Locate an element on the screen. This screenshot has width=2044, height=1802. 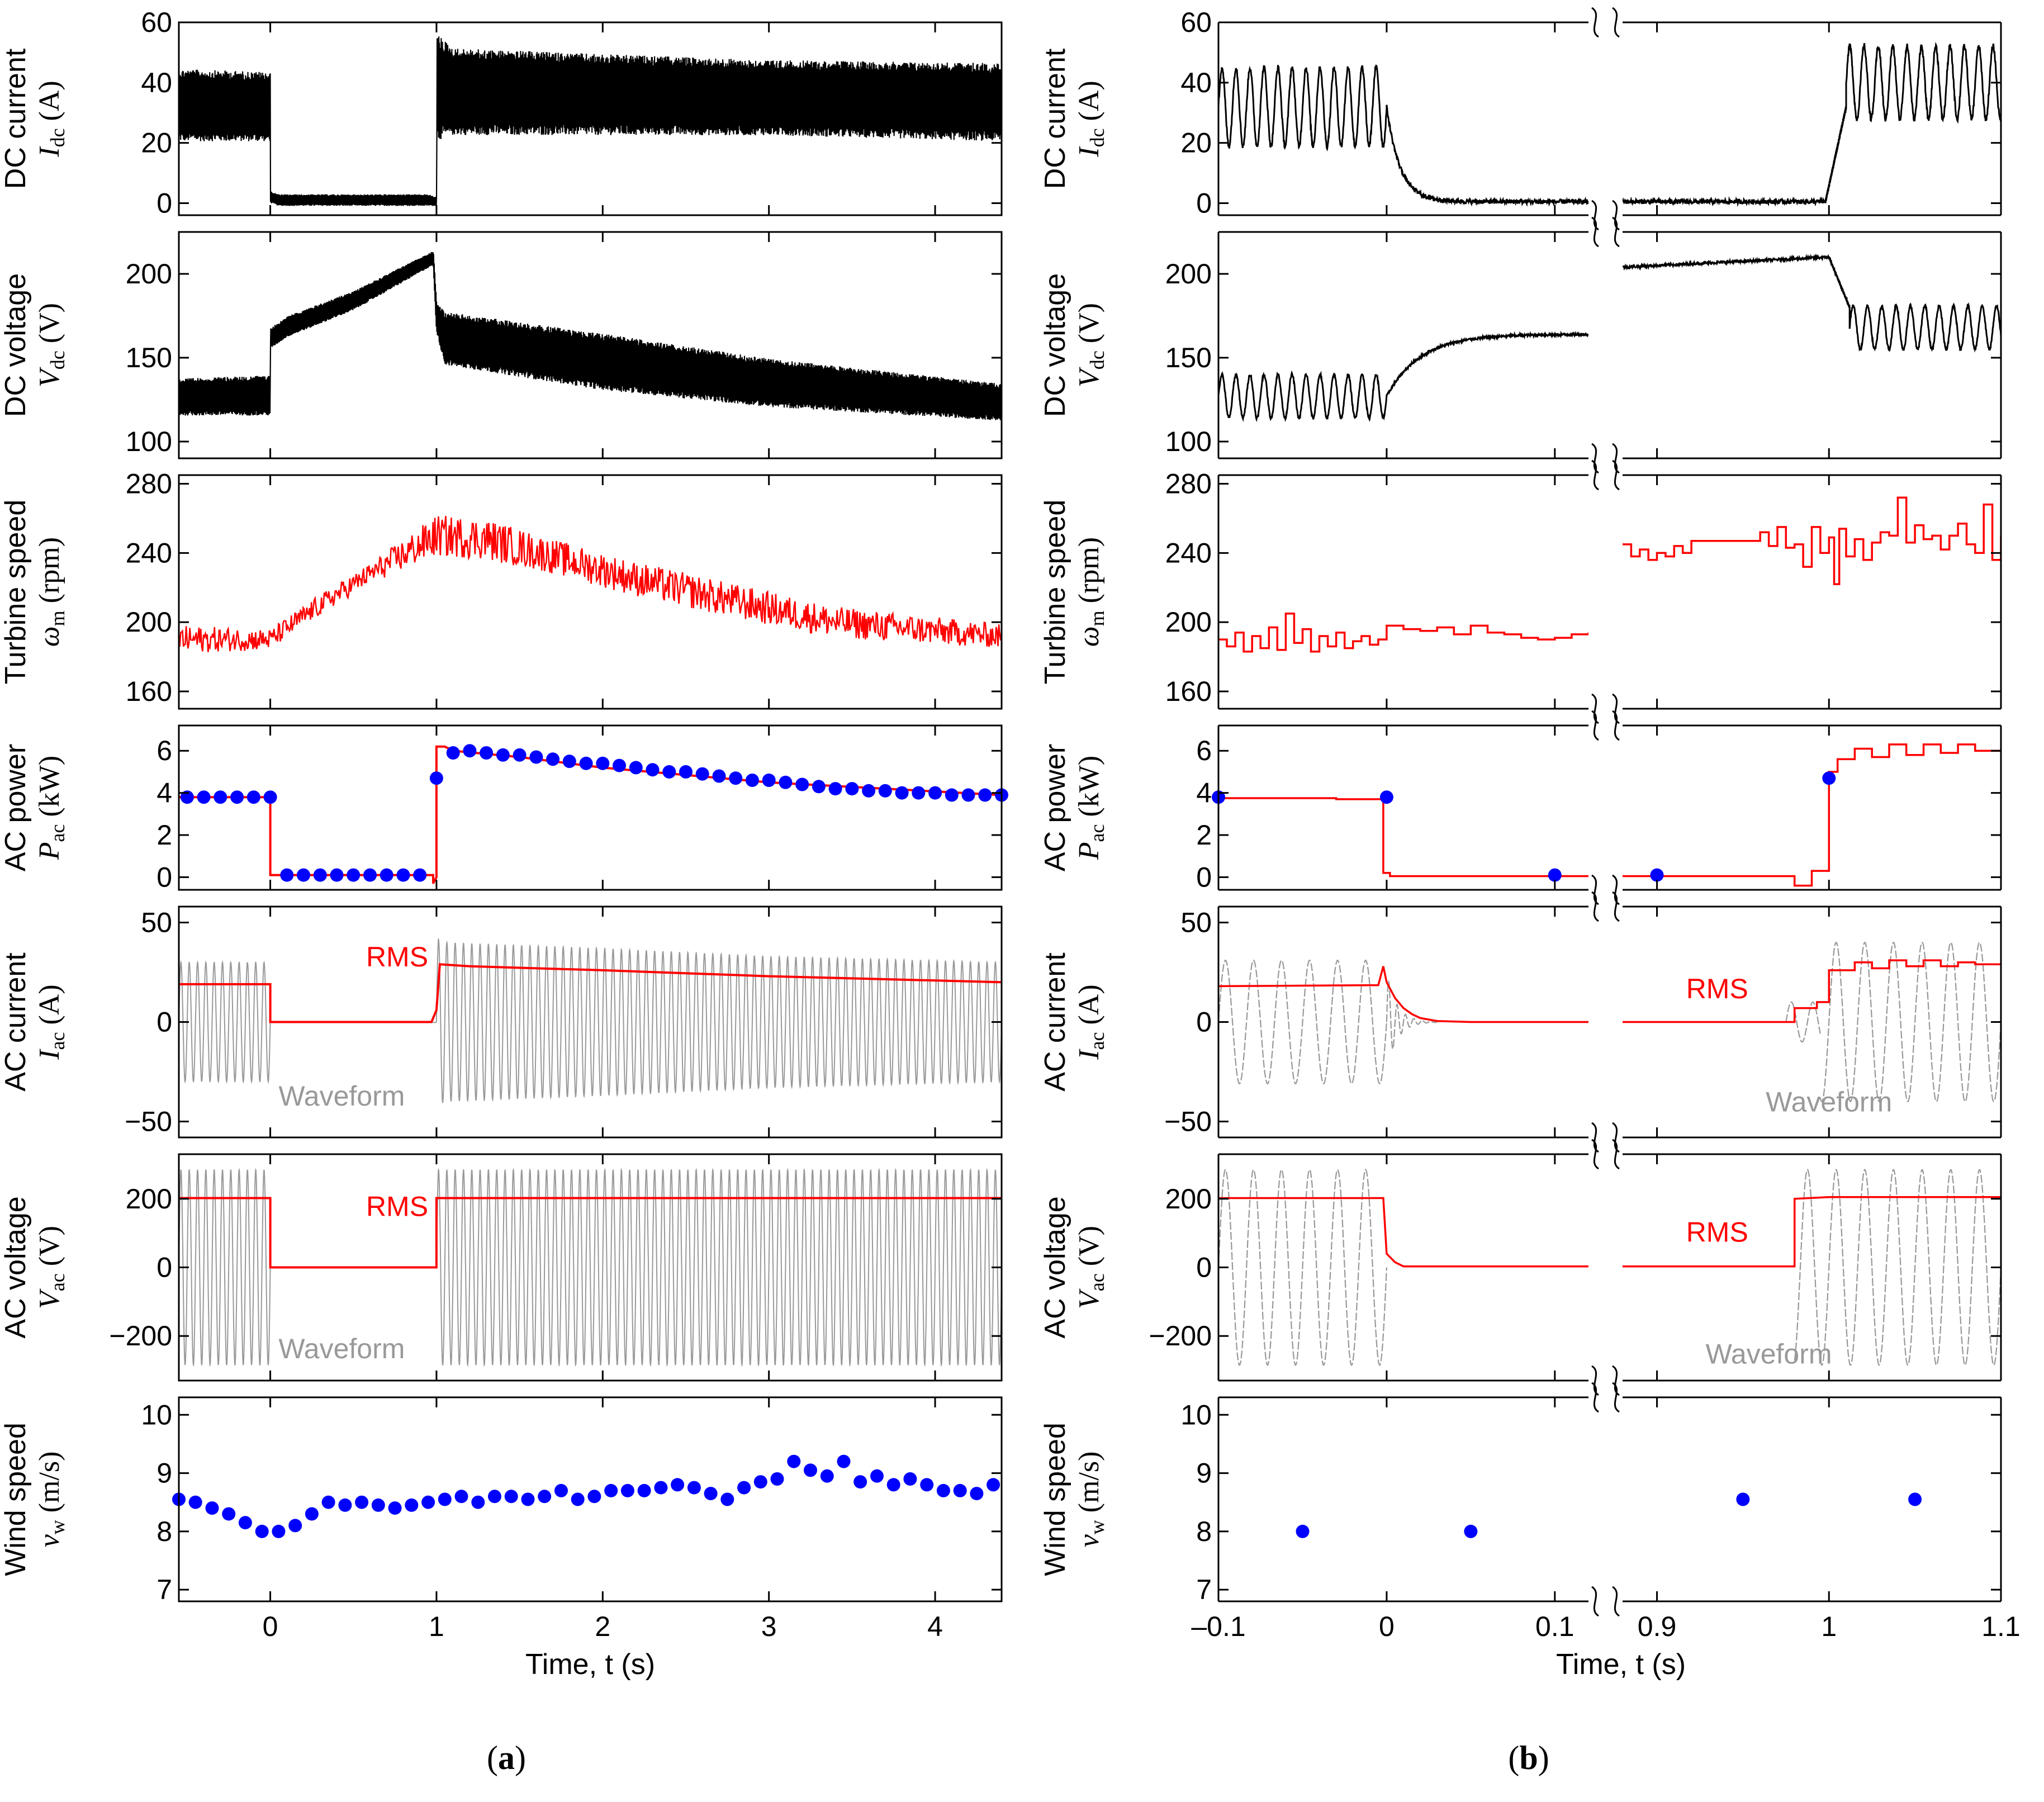
b-ac_power_b-ytick-label-3: 6 is located at coordinates (1204, 750).